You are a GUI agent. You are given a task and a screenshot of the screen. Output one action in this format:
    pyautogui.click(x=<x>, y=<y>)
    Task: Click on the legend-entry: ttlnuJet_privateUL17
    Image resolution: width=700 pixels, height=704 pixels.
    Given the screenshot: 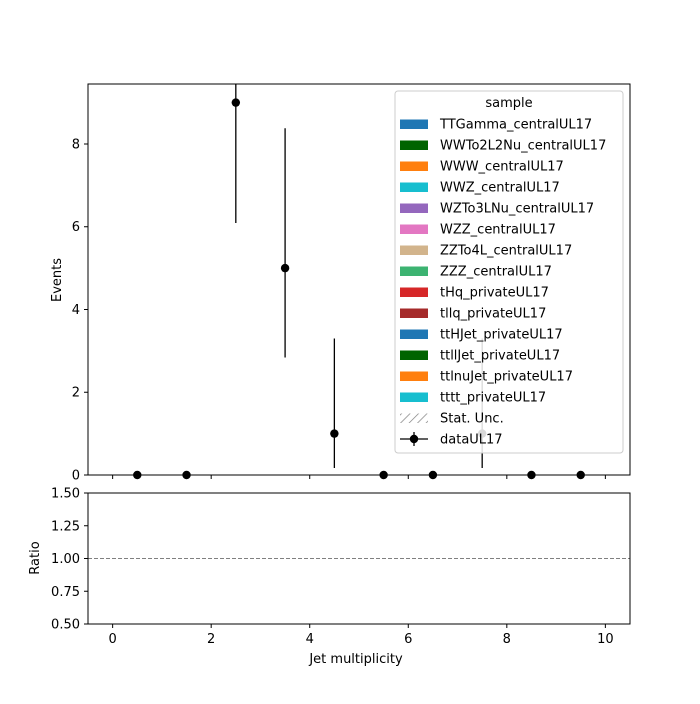 What is the action you would take?
    pyautogui.click(x=486, y=377)
    